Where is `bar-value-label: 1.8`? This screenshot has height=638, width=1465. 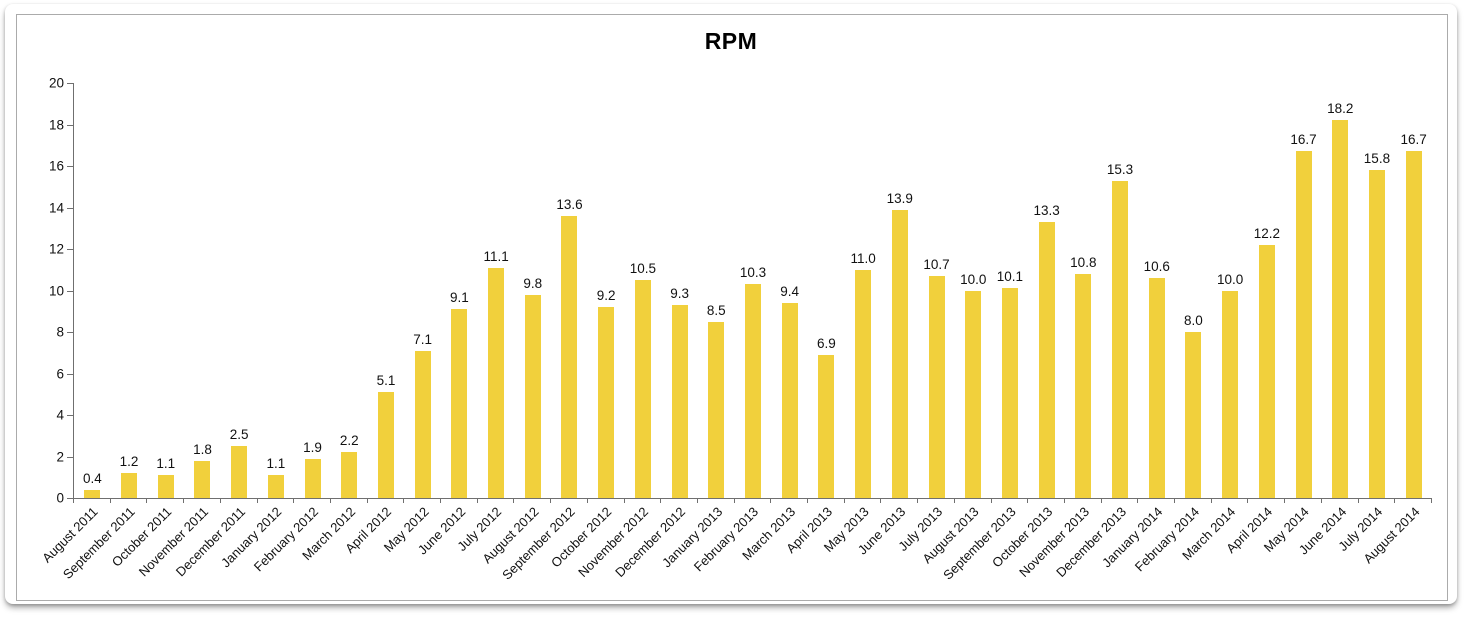
bar-value-label: 1.8 is located at coordinates (202, 449).